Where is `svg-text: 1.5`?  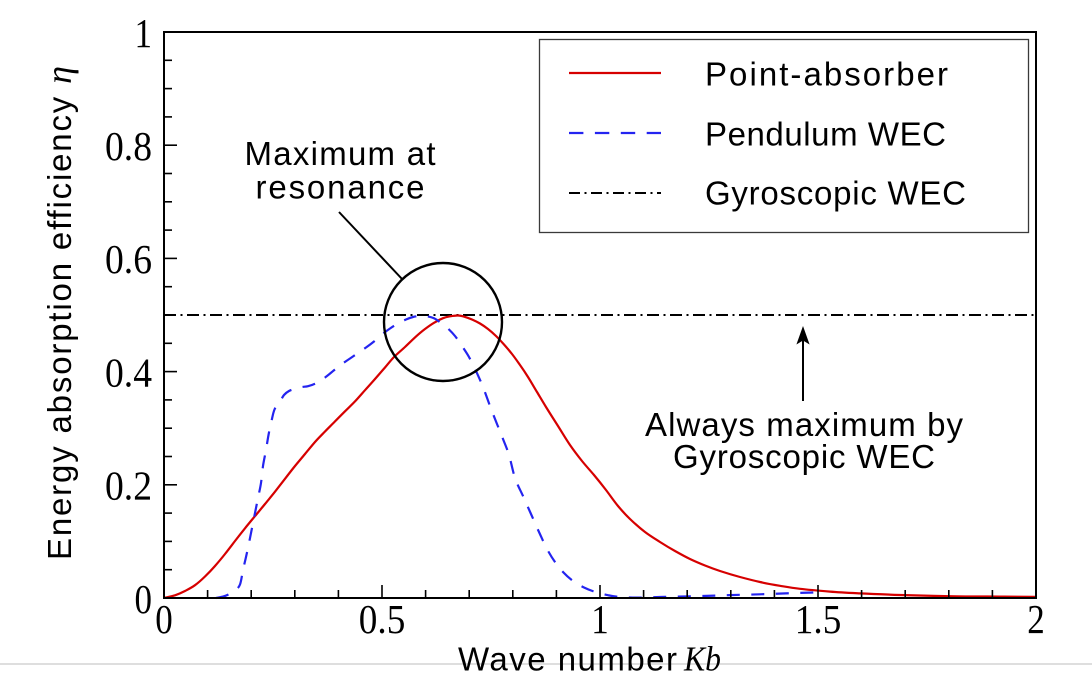 svg-text: 1.5 is located at coordinates (818, 619).